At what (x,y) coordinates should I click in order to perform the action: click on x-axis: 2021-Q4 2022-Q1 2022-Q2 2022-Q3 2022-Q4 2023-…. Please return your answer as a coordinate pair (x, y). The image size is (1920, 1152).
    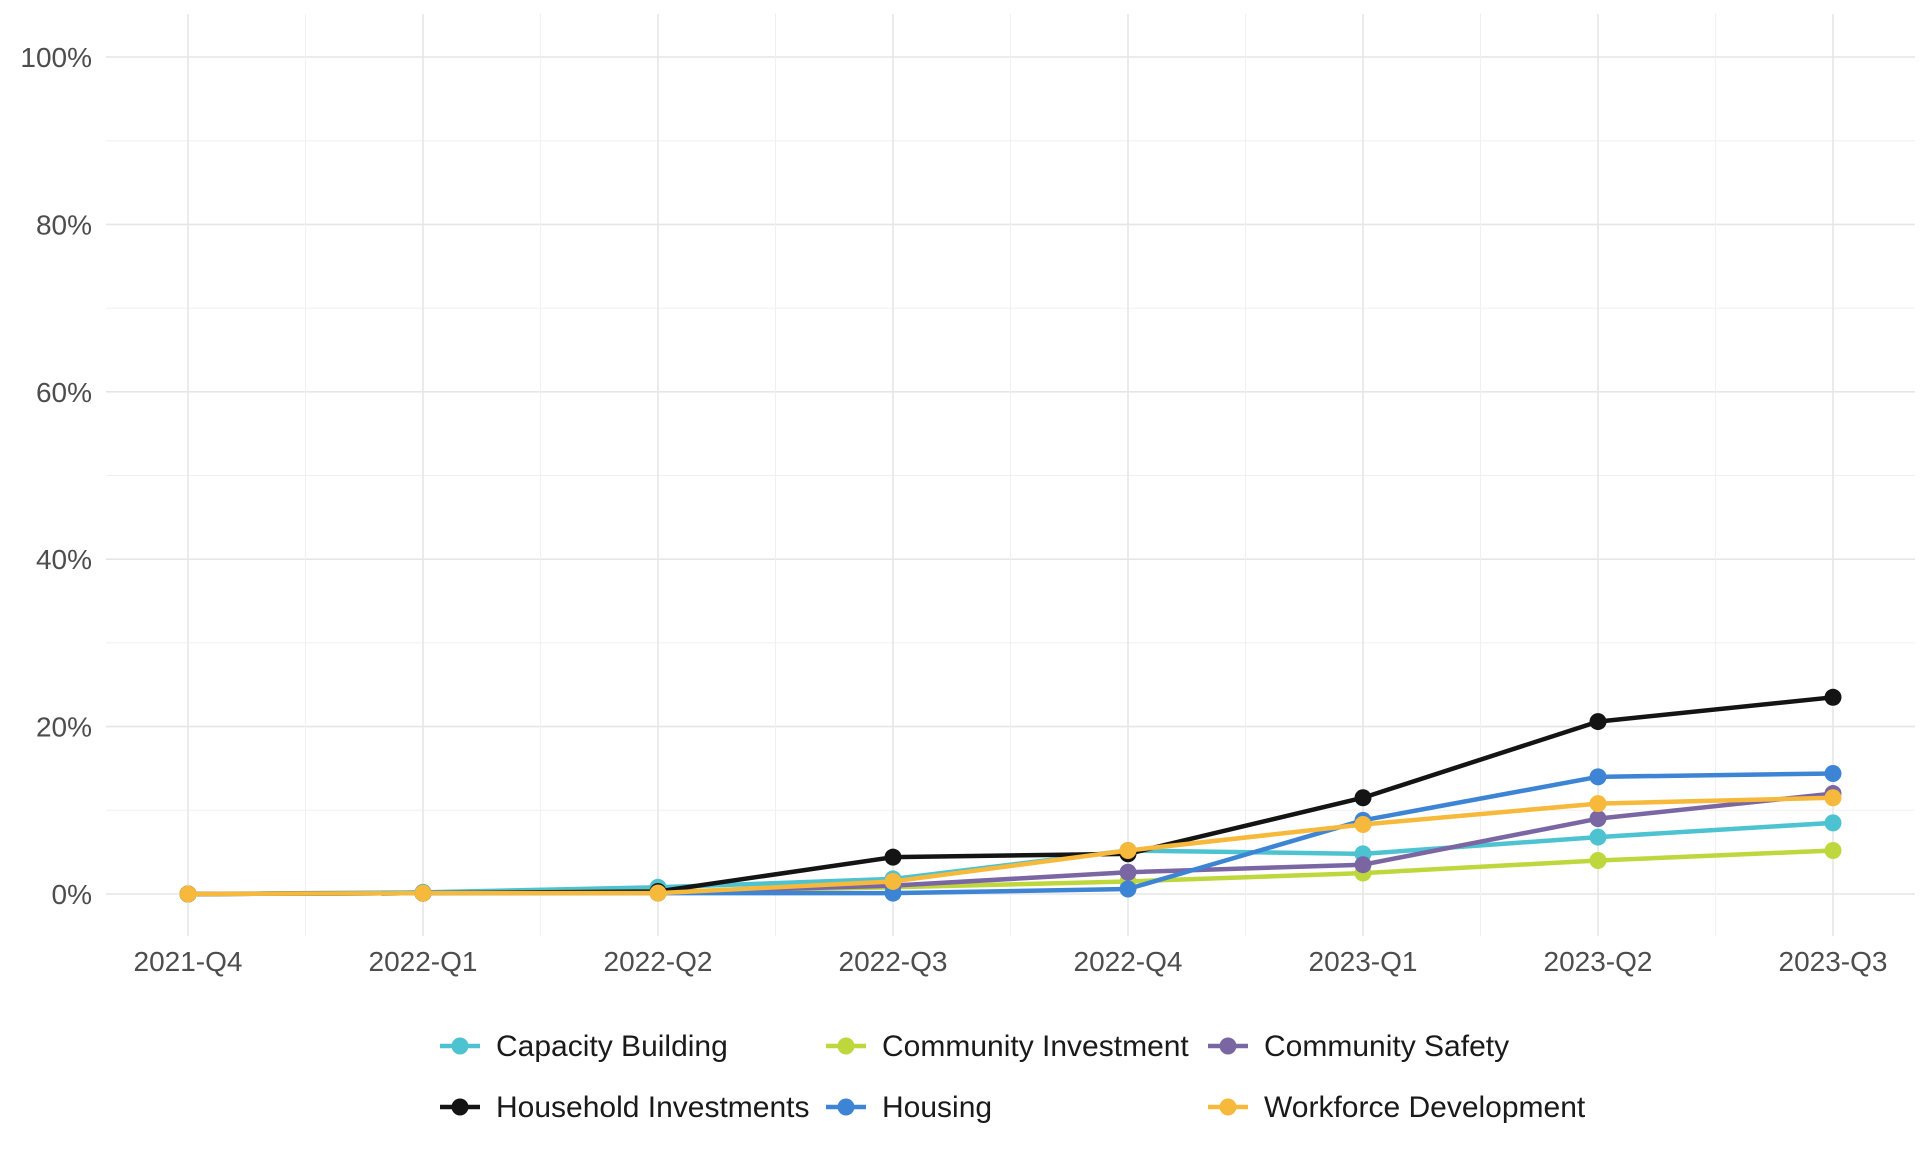
    Looking at the image, I should click on (1011, 961).